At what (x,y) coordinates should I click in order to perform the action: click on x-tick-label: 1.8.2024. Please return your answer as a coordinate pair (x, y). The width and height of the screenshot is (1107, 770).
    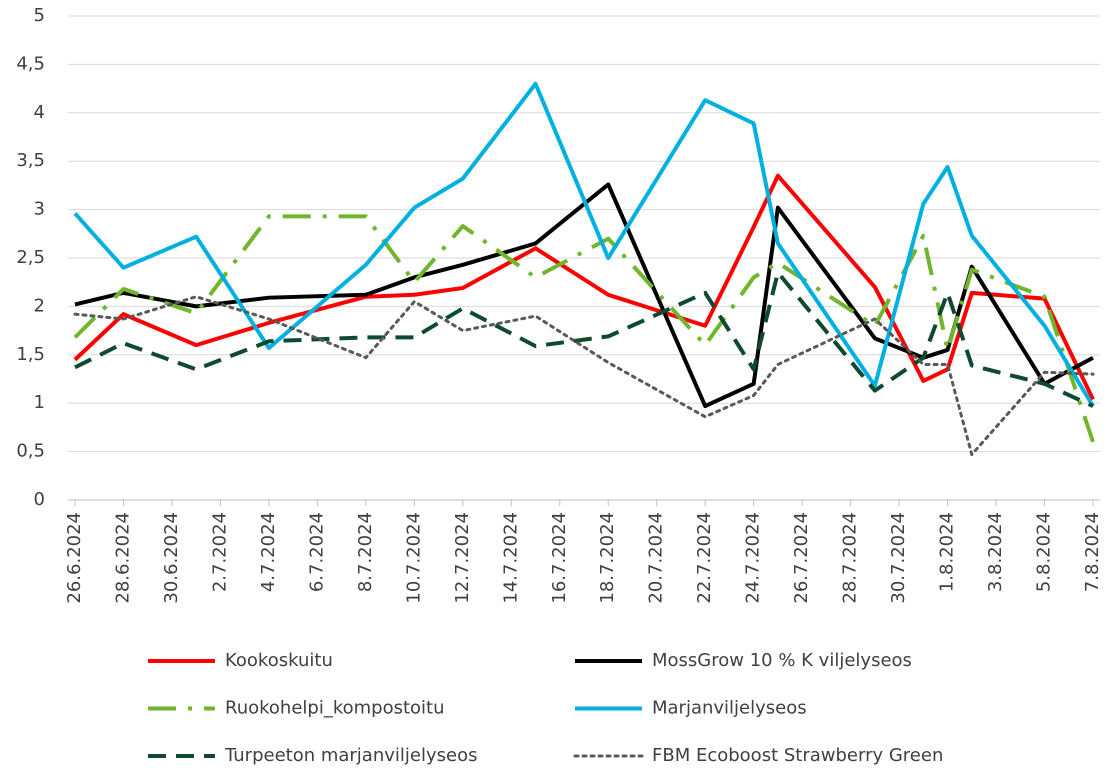
    Looking at the image, I should click on (947, 552).